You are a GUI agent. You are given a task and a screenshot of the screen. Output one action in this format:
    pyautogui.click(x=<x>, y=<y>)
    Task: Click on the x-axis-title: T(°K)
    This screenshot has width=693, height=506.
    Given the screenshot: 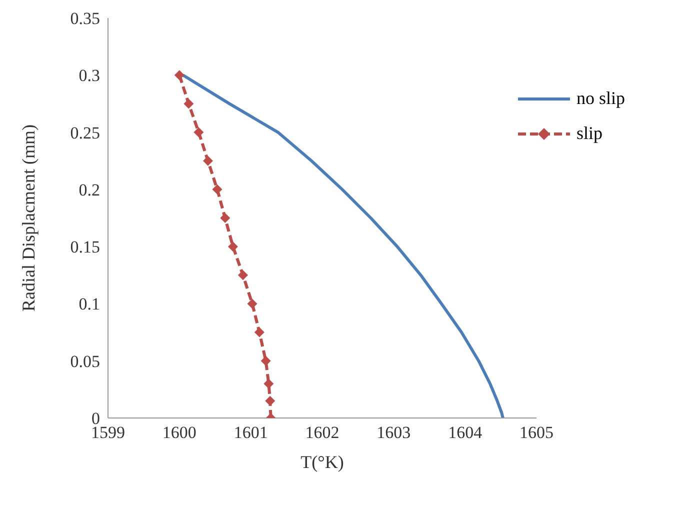 What is the action you would take?
    pyautogui.click(x=322, y=462)
    